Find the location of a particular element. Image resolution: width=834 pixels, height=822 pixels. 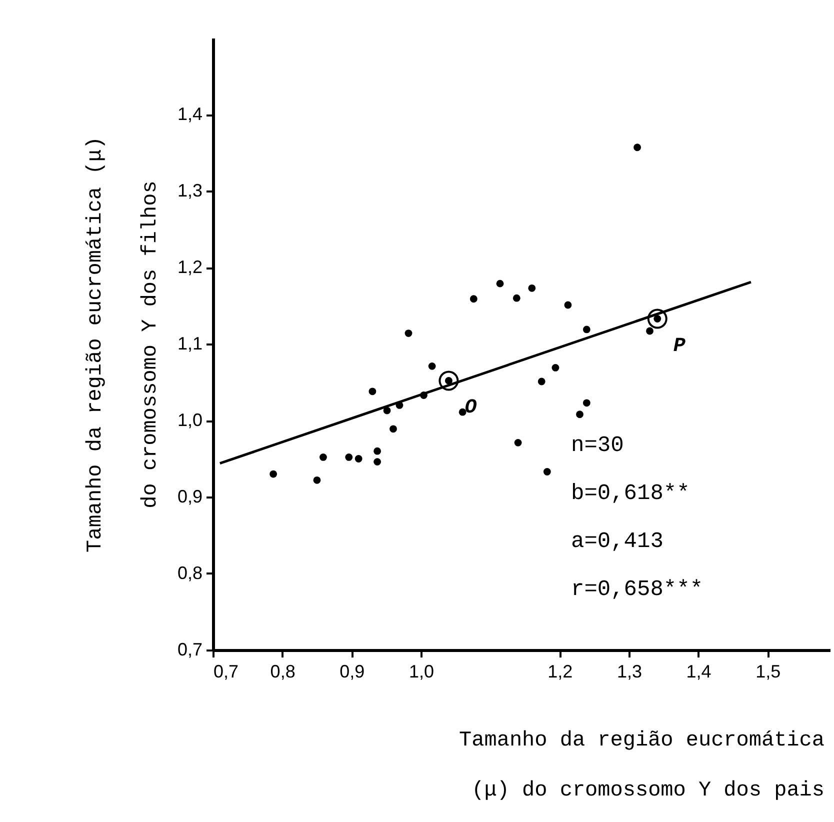

y-tick-label: 1,3 is located at coordinates (189, 190).